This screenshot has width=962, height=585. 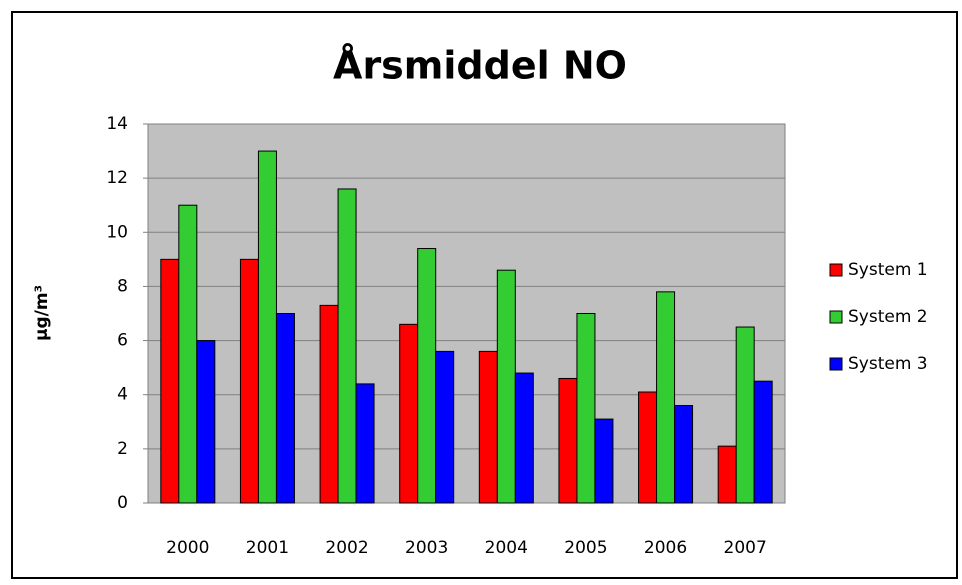 I want to click on y-tick-label: 4, so click(x=122, y=395).